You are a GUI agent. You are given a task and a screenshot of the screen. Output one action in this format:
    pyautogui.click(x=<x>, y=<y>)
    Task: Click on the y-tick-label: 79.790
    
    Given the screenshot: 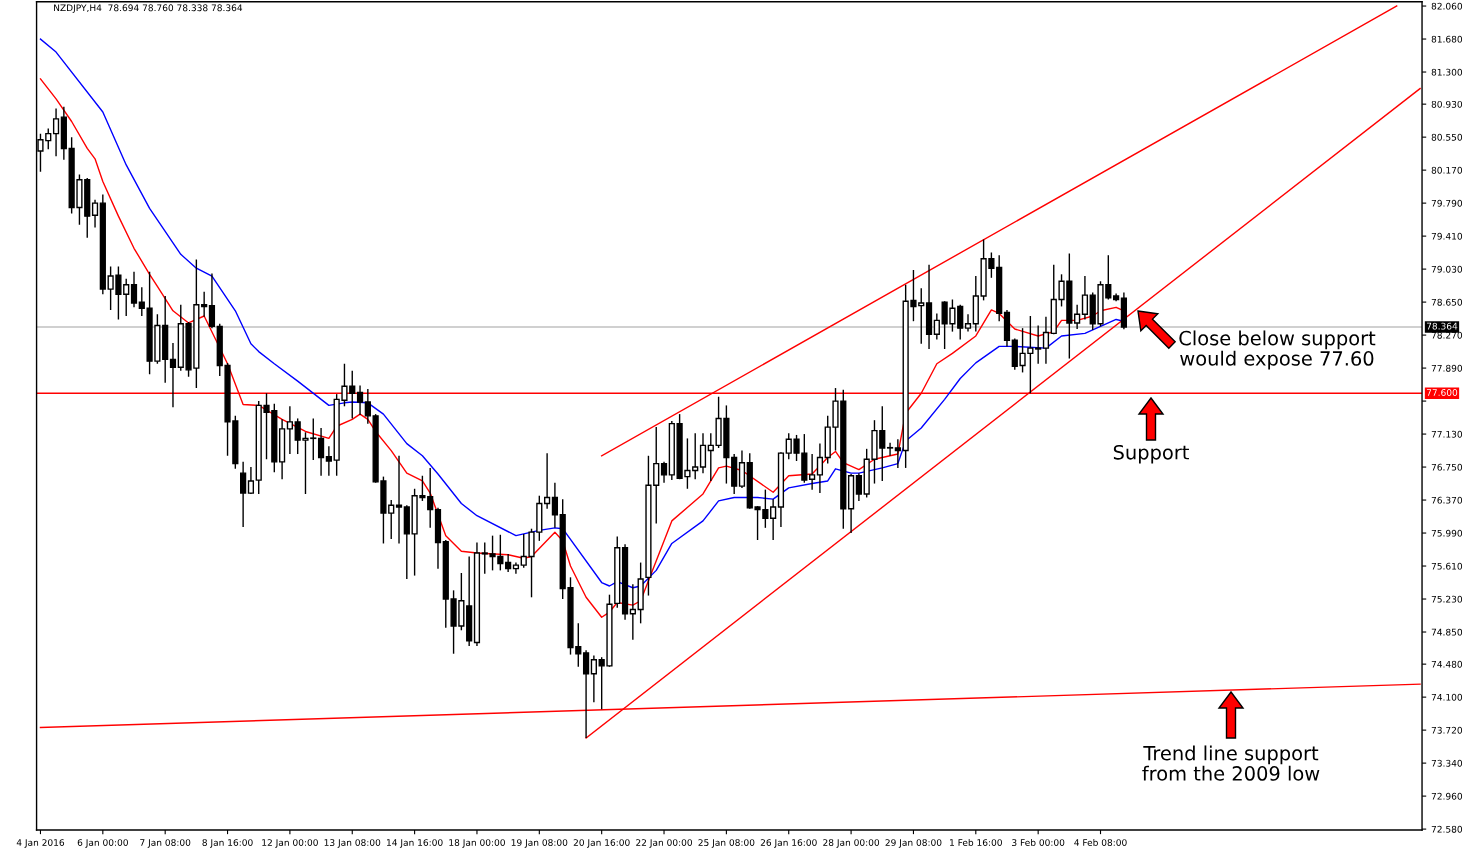 What is the action you would take?
    pyautogui.click(x=1447, y=203)
    